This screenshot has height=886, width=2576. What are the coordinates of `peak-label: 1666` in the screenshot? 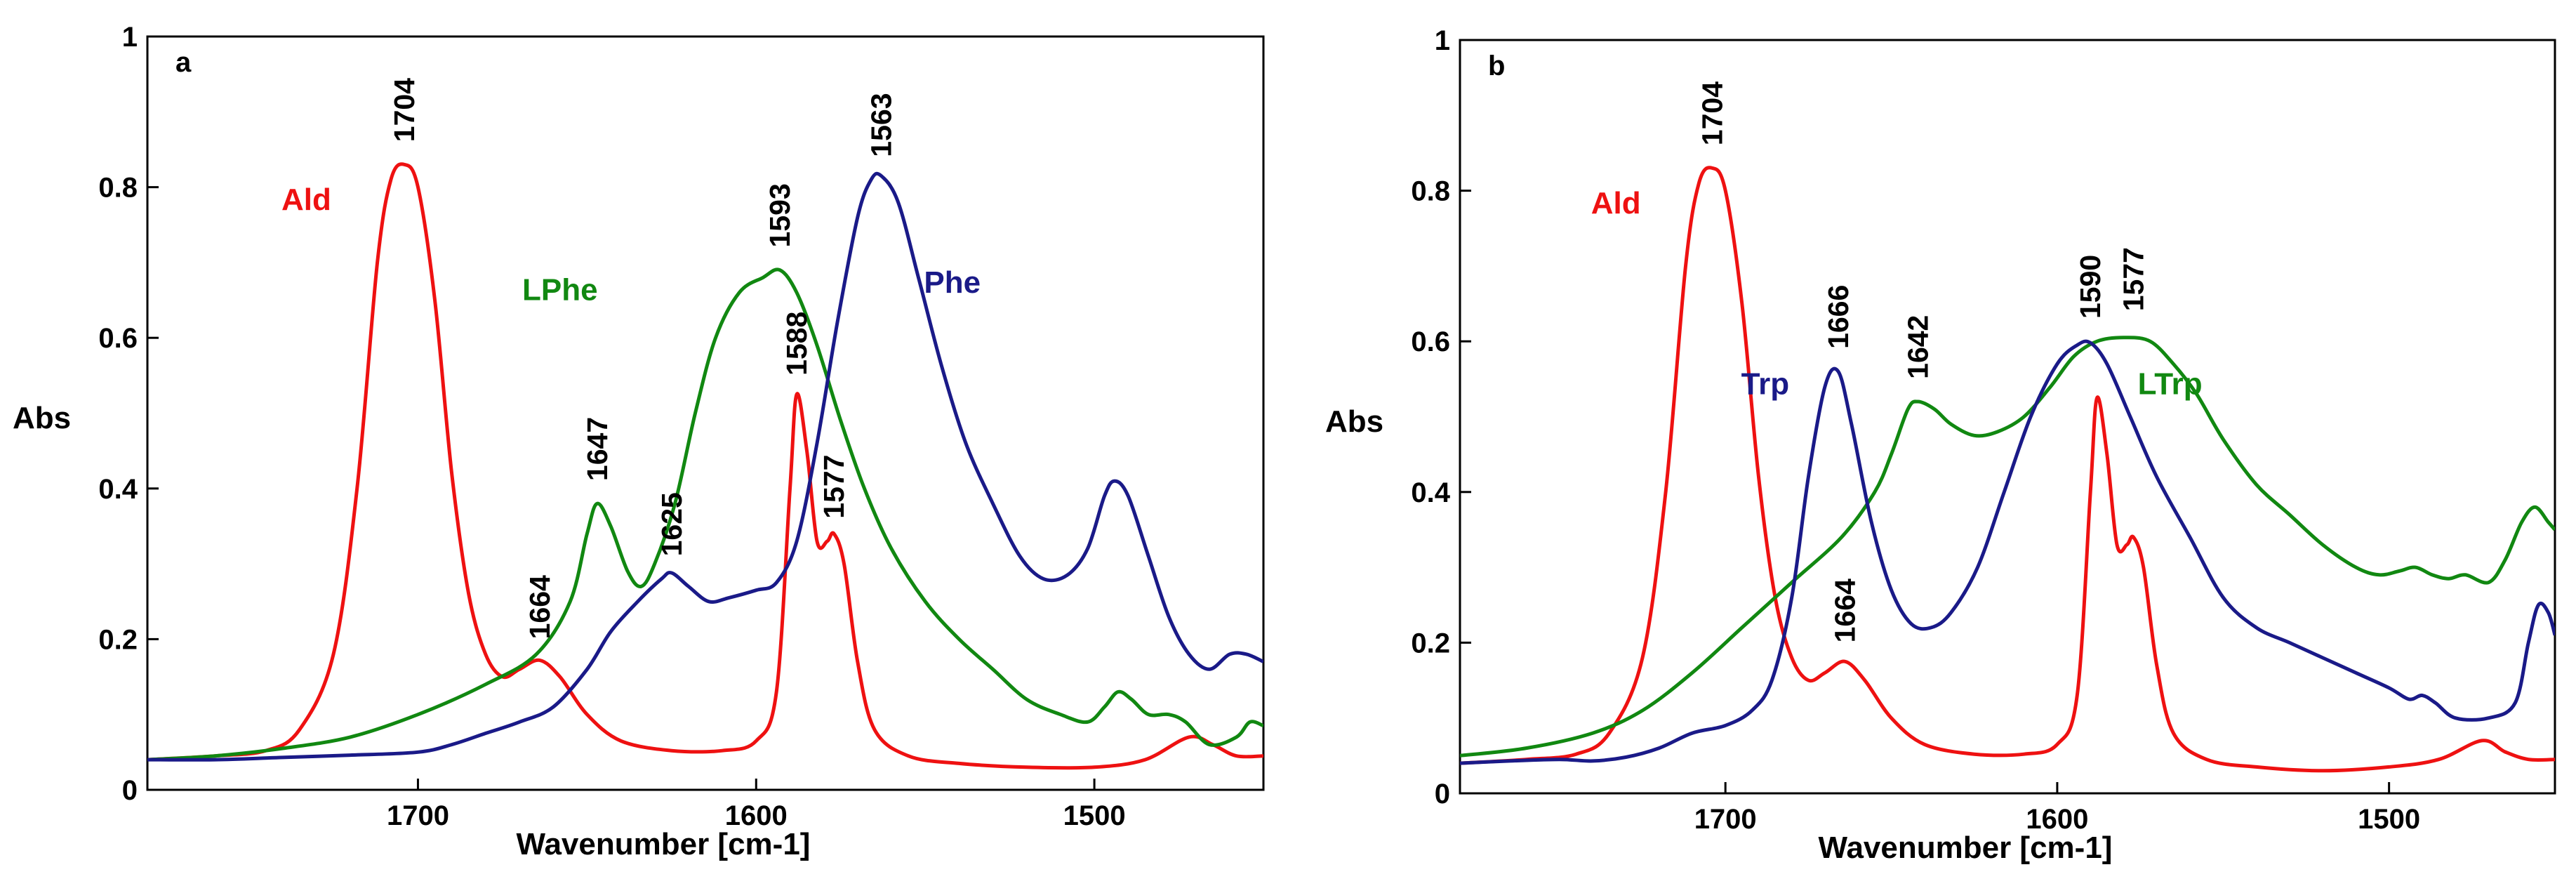 It's located at (1838, 317).